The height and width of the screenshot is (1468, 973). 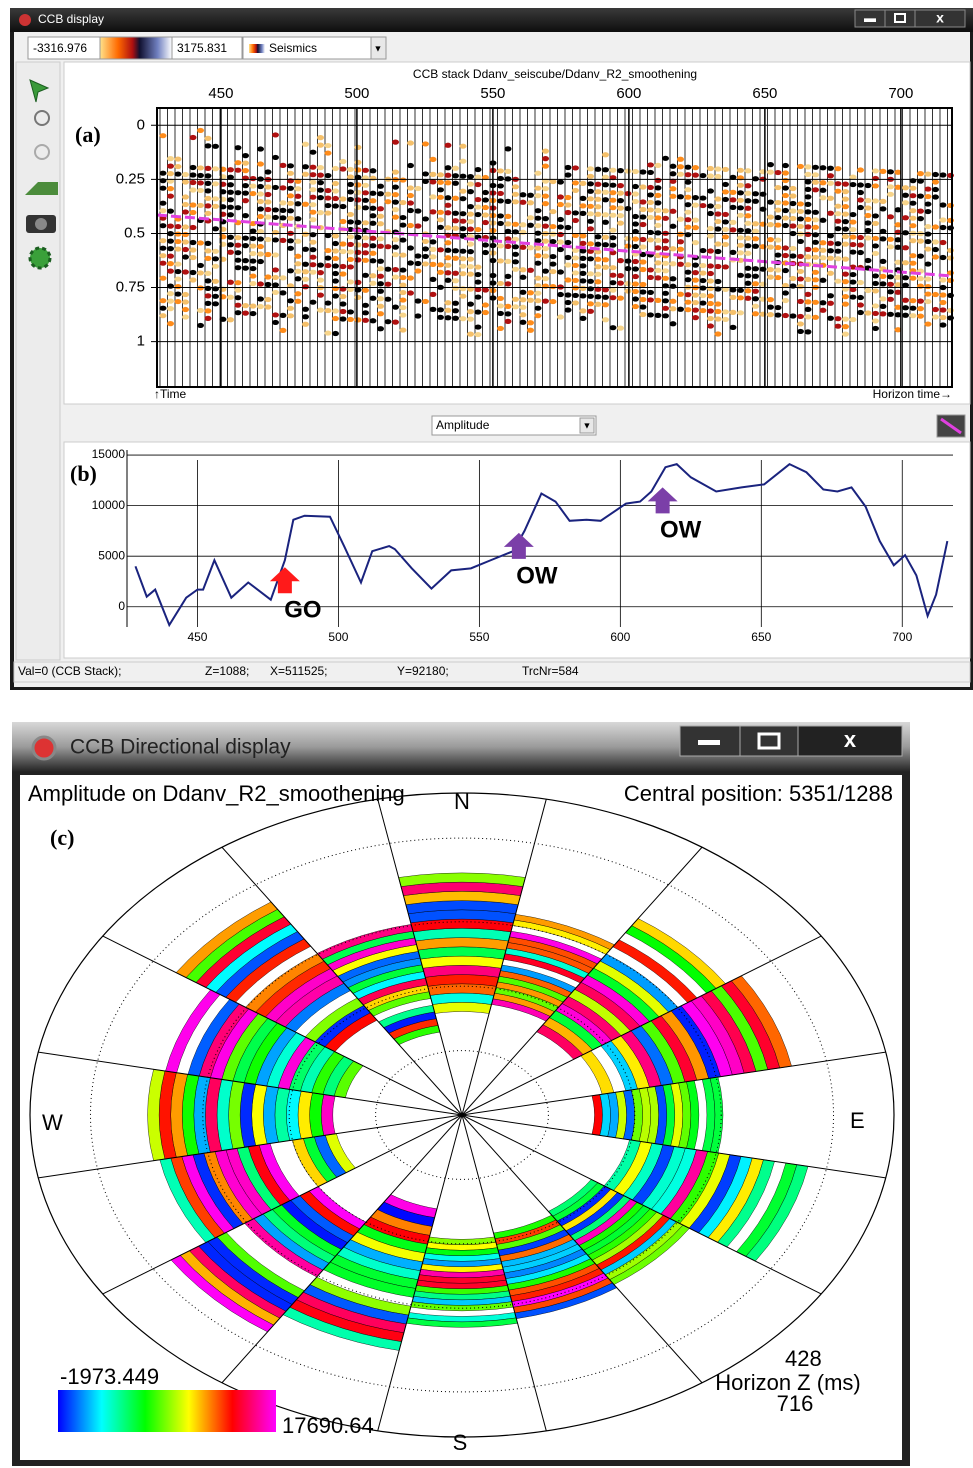 I want to click on colorbar-max: 17690.64, so click(x=328, y=1425).